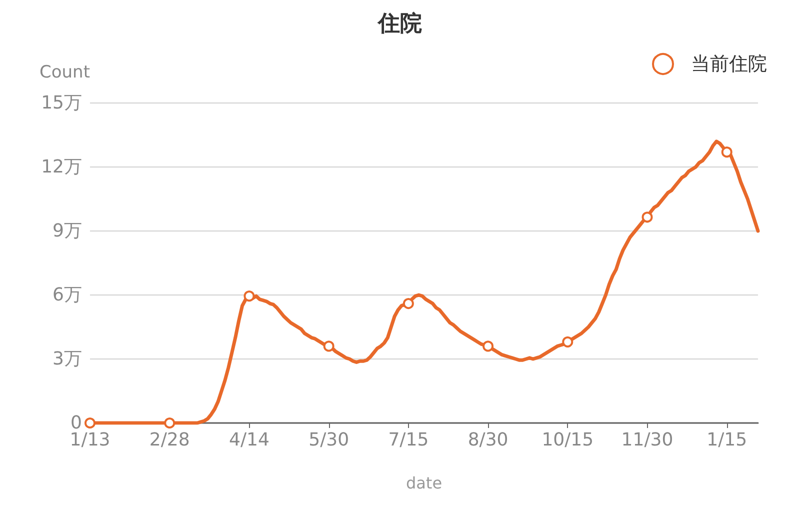  Describe the element at coordinates (727, 440) in the screenshot. I see `x-tick-label: 1/15` at that location.